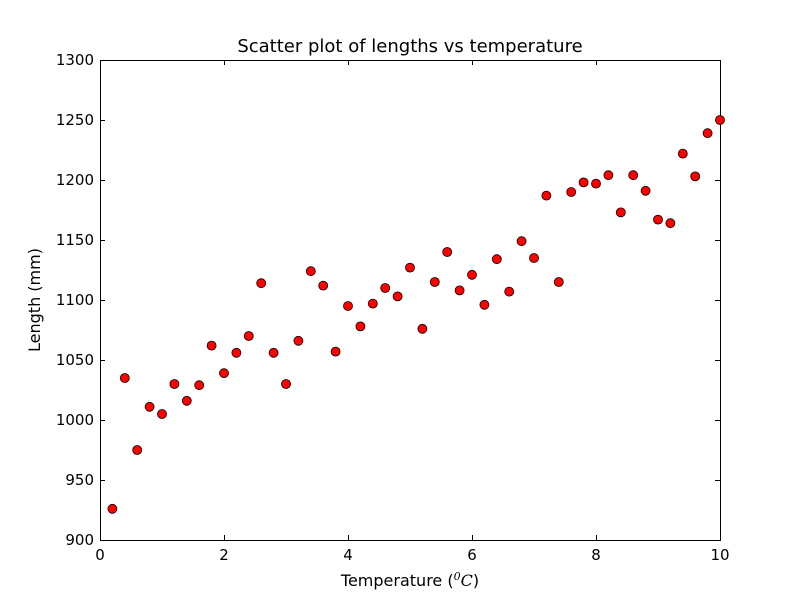 The height and width of the screenshot is (600, 800). Describe the element at coordinates (75, 420) in the screenshot. I see `y-tick-label: 1000` at that location.